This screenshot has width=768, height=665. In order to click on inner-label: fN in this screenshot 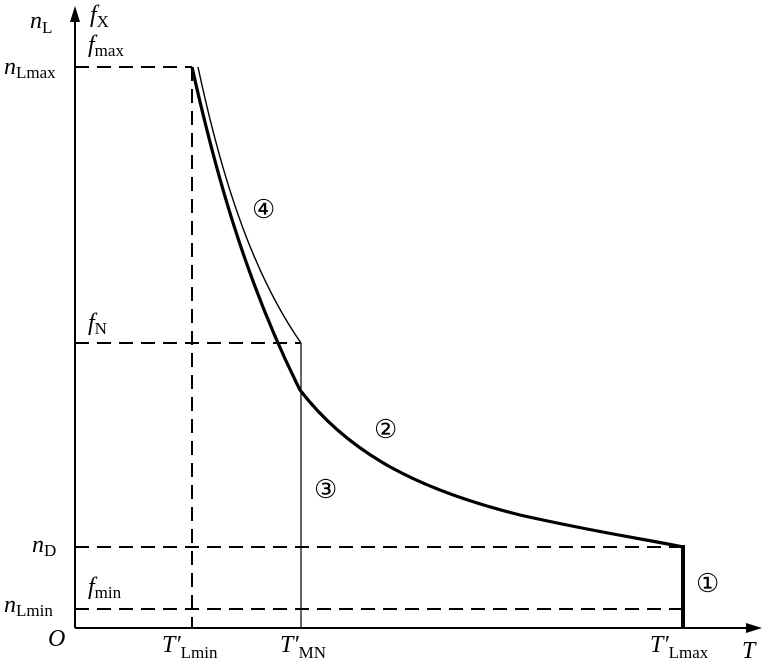, I will do `click(97, 324)`.